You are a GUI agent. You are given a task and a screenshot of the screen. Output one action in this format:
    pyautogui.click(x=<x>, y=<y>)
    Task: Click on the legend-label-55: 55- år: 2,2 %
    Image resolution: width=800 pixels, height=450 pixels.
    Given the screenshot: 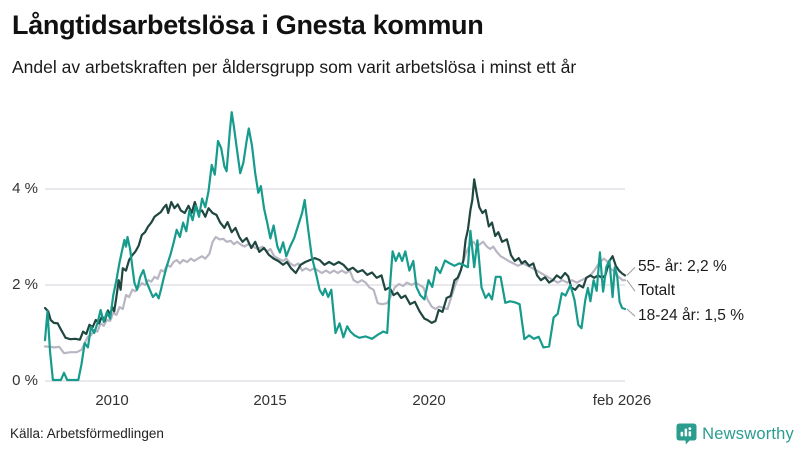 What is the action you would take?
    pyautogui.click(x=682, y=266)
    